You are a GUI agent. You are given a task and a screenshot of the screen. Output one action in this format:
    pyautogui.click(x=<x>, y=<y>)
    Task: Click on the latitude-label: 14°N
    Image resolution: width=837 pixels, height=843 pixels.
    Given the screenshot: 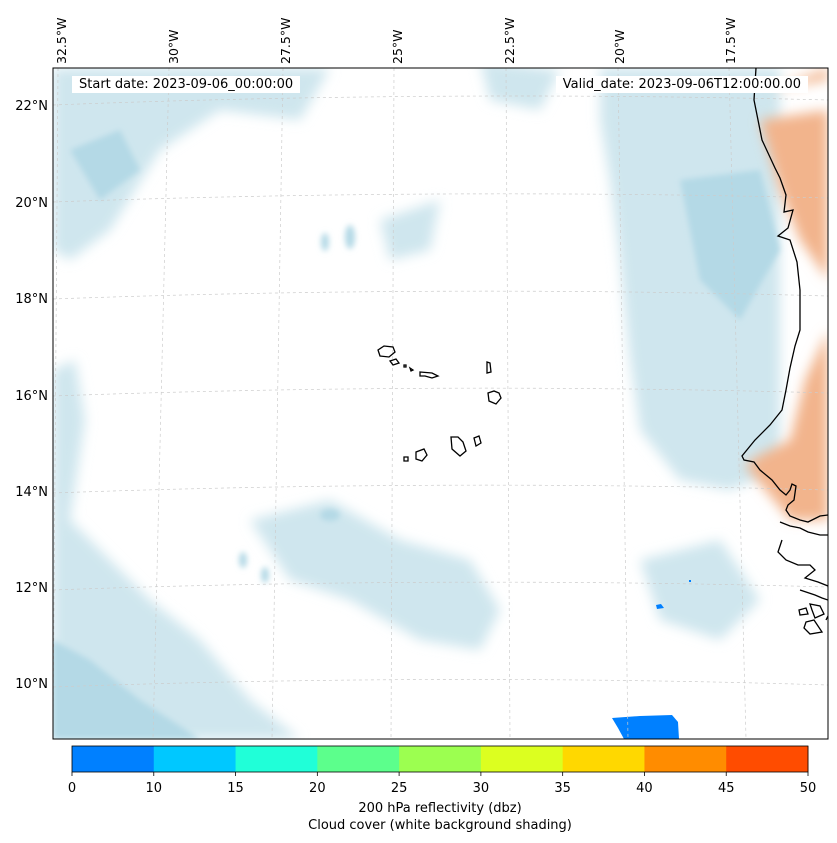 What is the action you would take?
    pyautogui.click(x=31, y=492)
    